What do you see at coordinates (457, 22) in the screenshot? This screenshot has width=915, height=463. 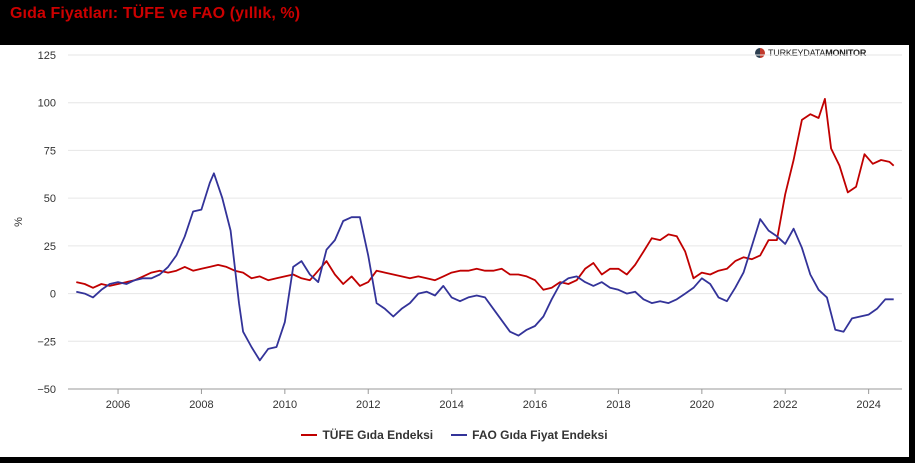 I see `title-bar: Gıda Fiyatları: TÜFE ve FAO (yıllık, %)` at bounding box center [457, 22].